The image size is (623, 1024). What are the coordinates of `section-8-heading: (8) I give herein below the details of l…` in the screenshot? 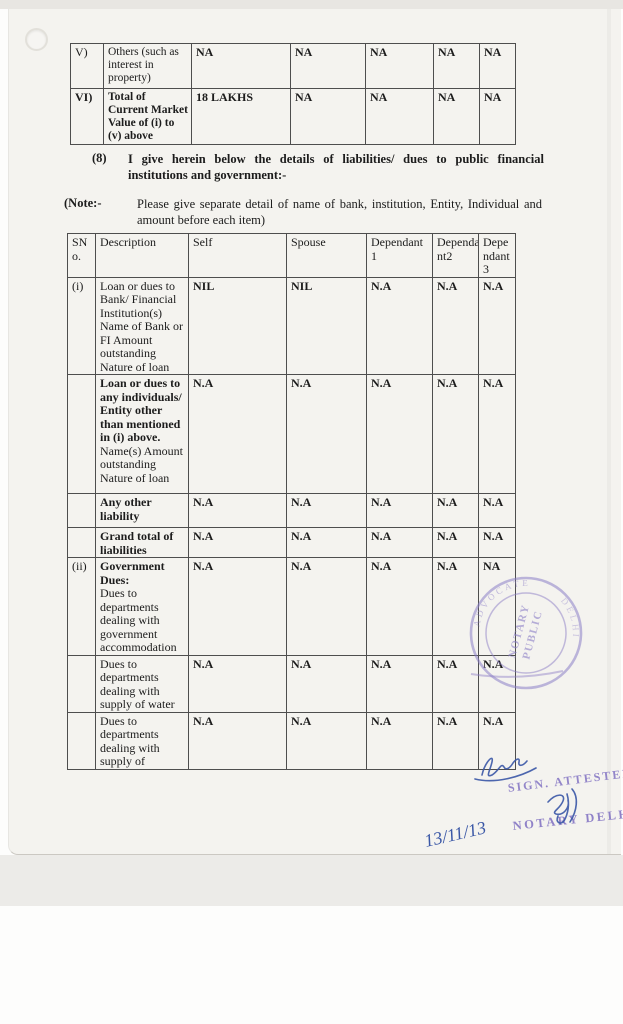 It's located at (318, 167).